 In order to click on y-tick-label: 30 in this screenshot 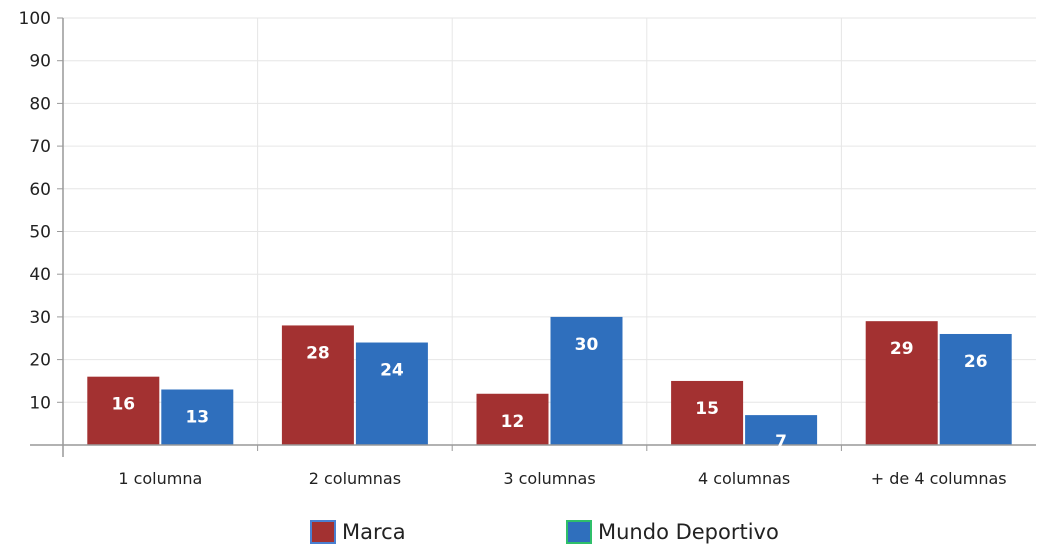, I will do `click(40, 318)`.